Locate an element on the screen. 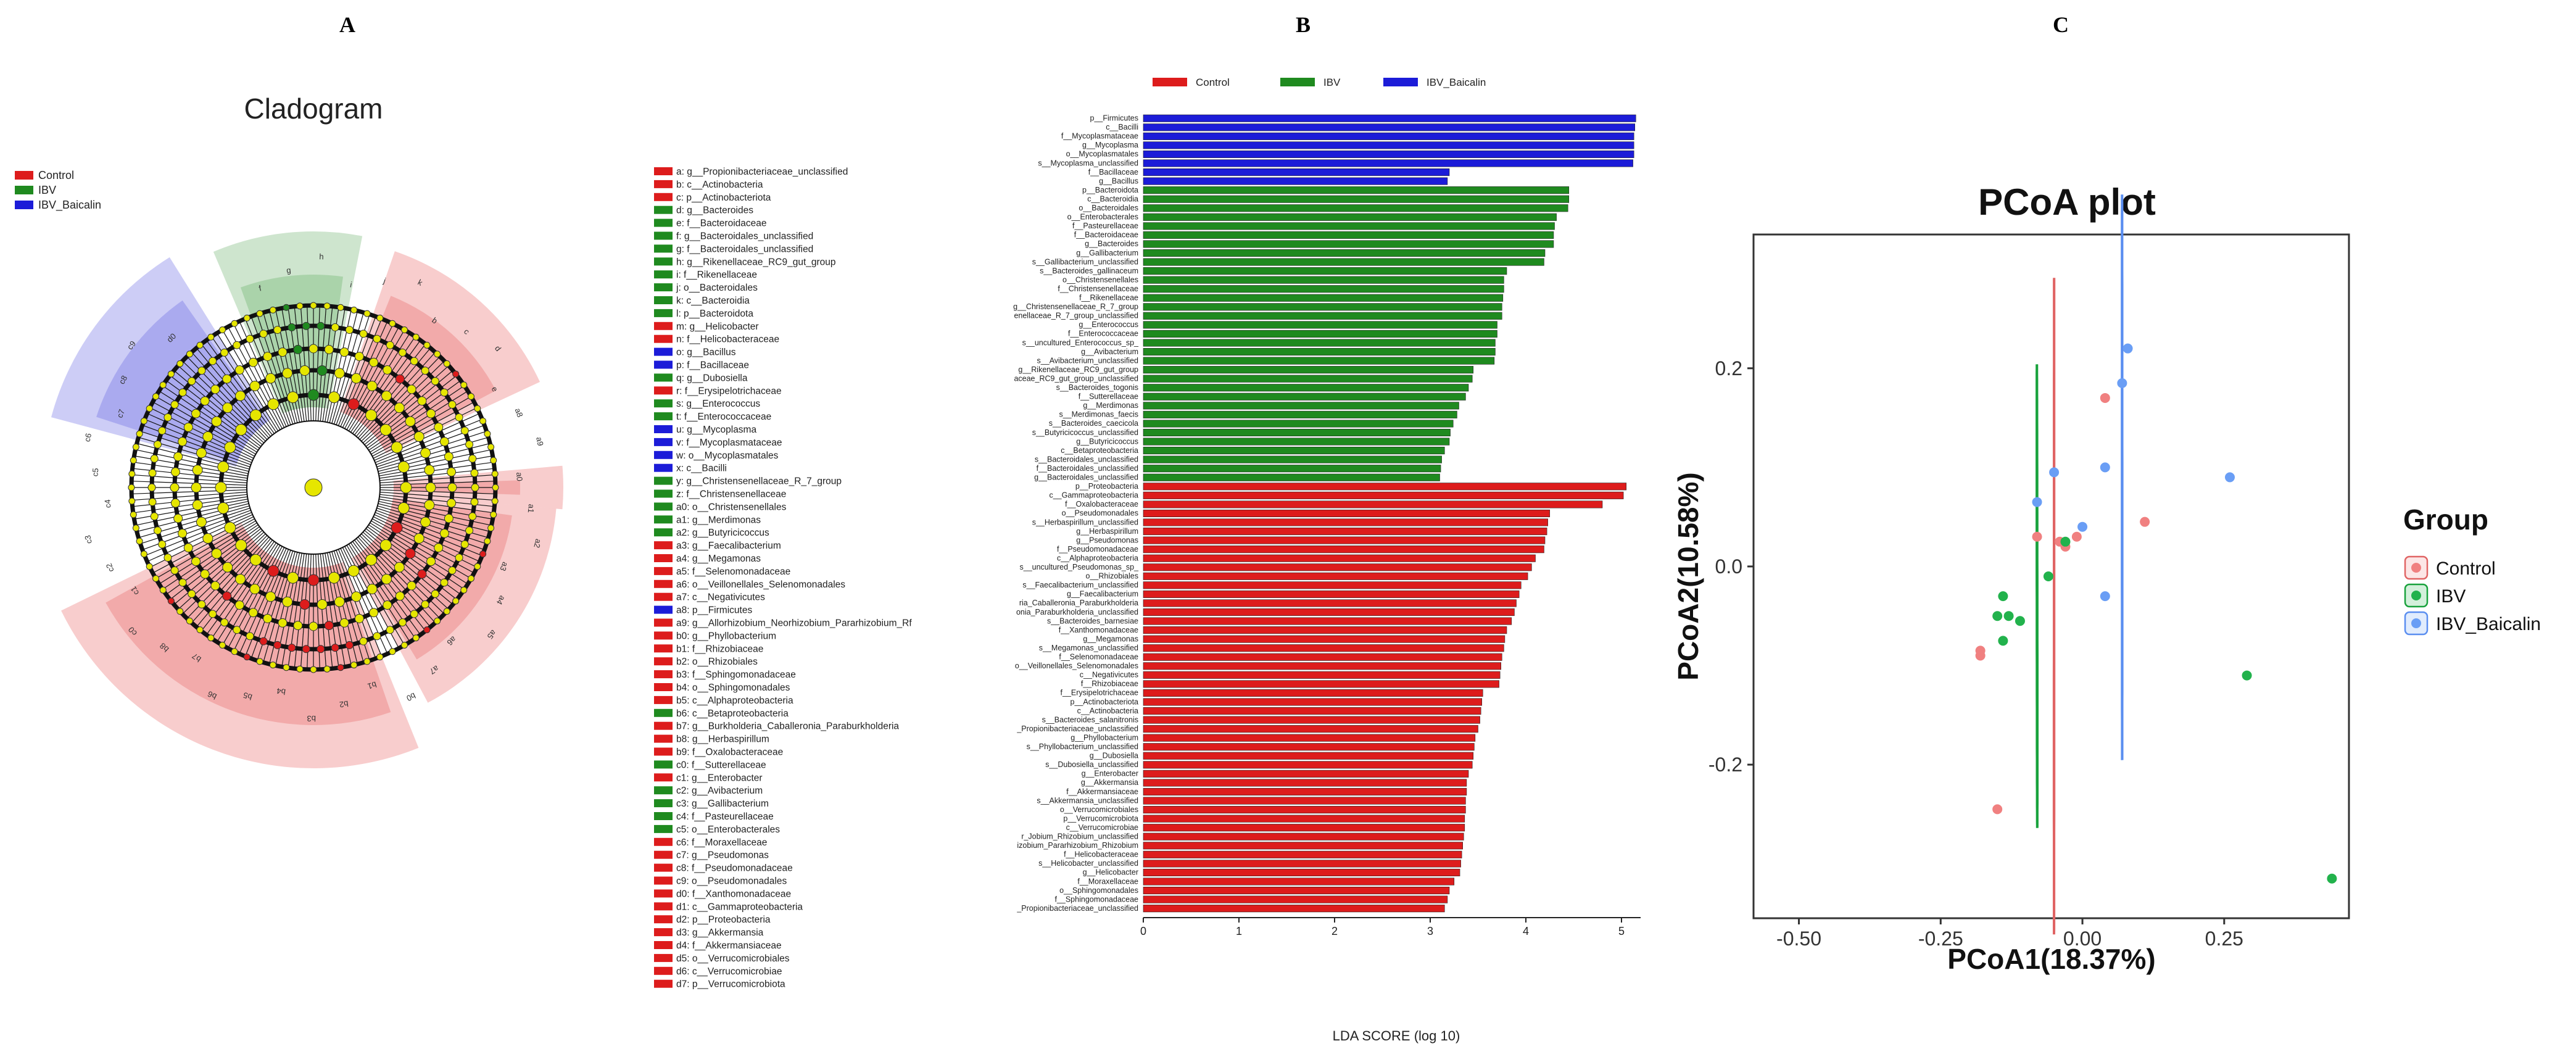 The image size is (2576, 1054). lda-bar-label: p__Actinobacteriota is located at coordinates (1105, 701).